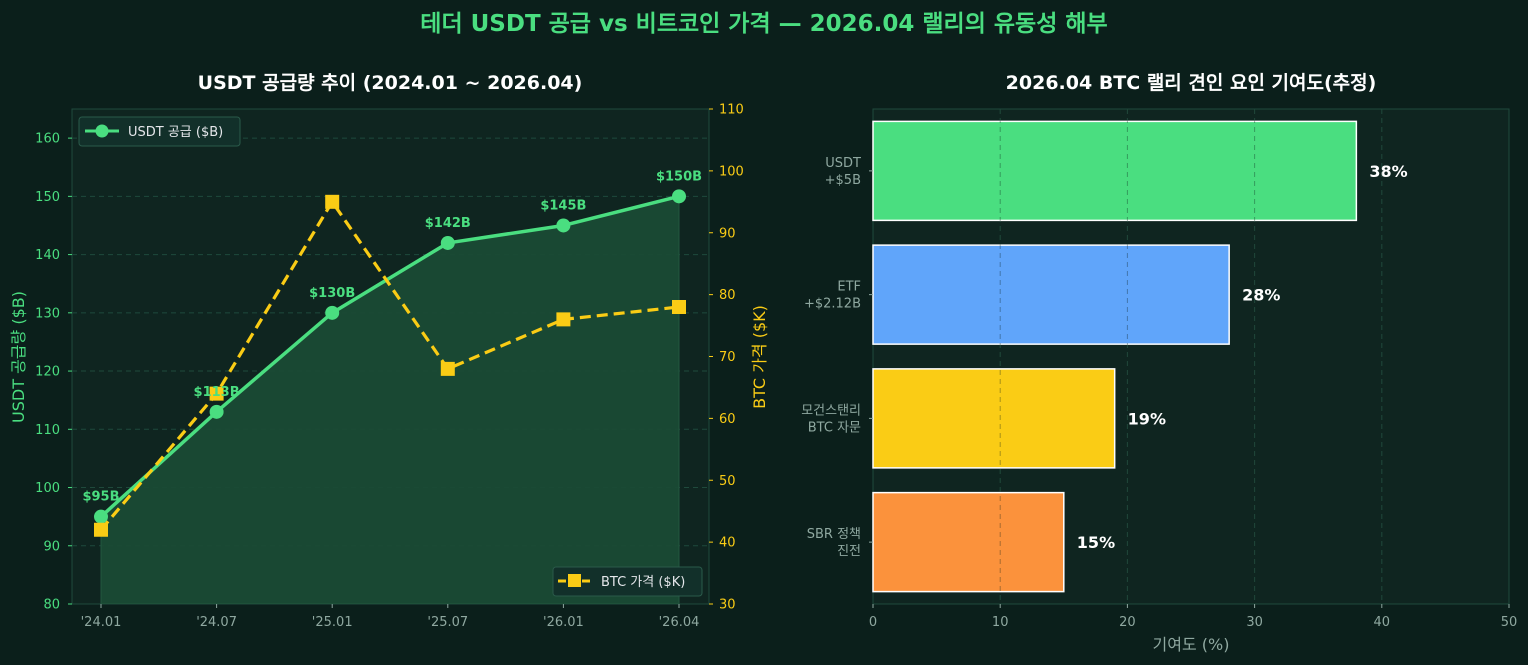 The image size is (1528, 665). Describe the element at coordinates (643, 582) in the screenshot. I see `legend-btc-label: BTC 가격 ($K)` at that location.